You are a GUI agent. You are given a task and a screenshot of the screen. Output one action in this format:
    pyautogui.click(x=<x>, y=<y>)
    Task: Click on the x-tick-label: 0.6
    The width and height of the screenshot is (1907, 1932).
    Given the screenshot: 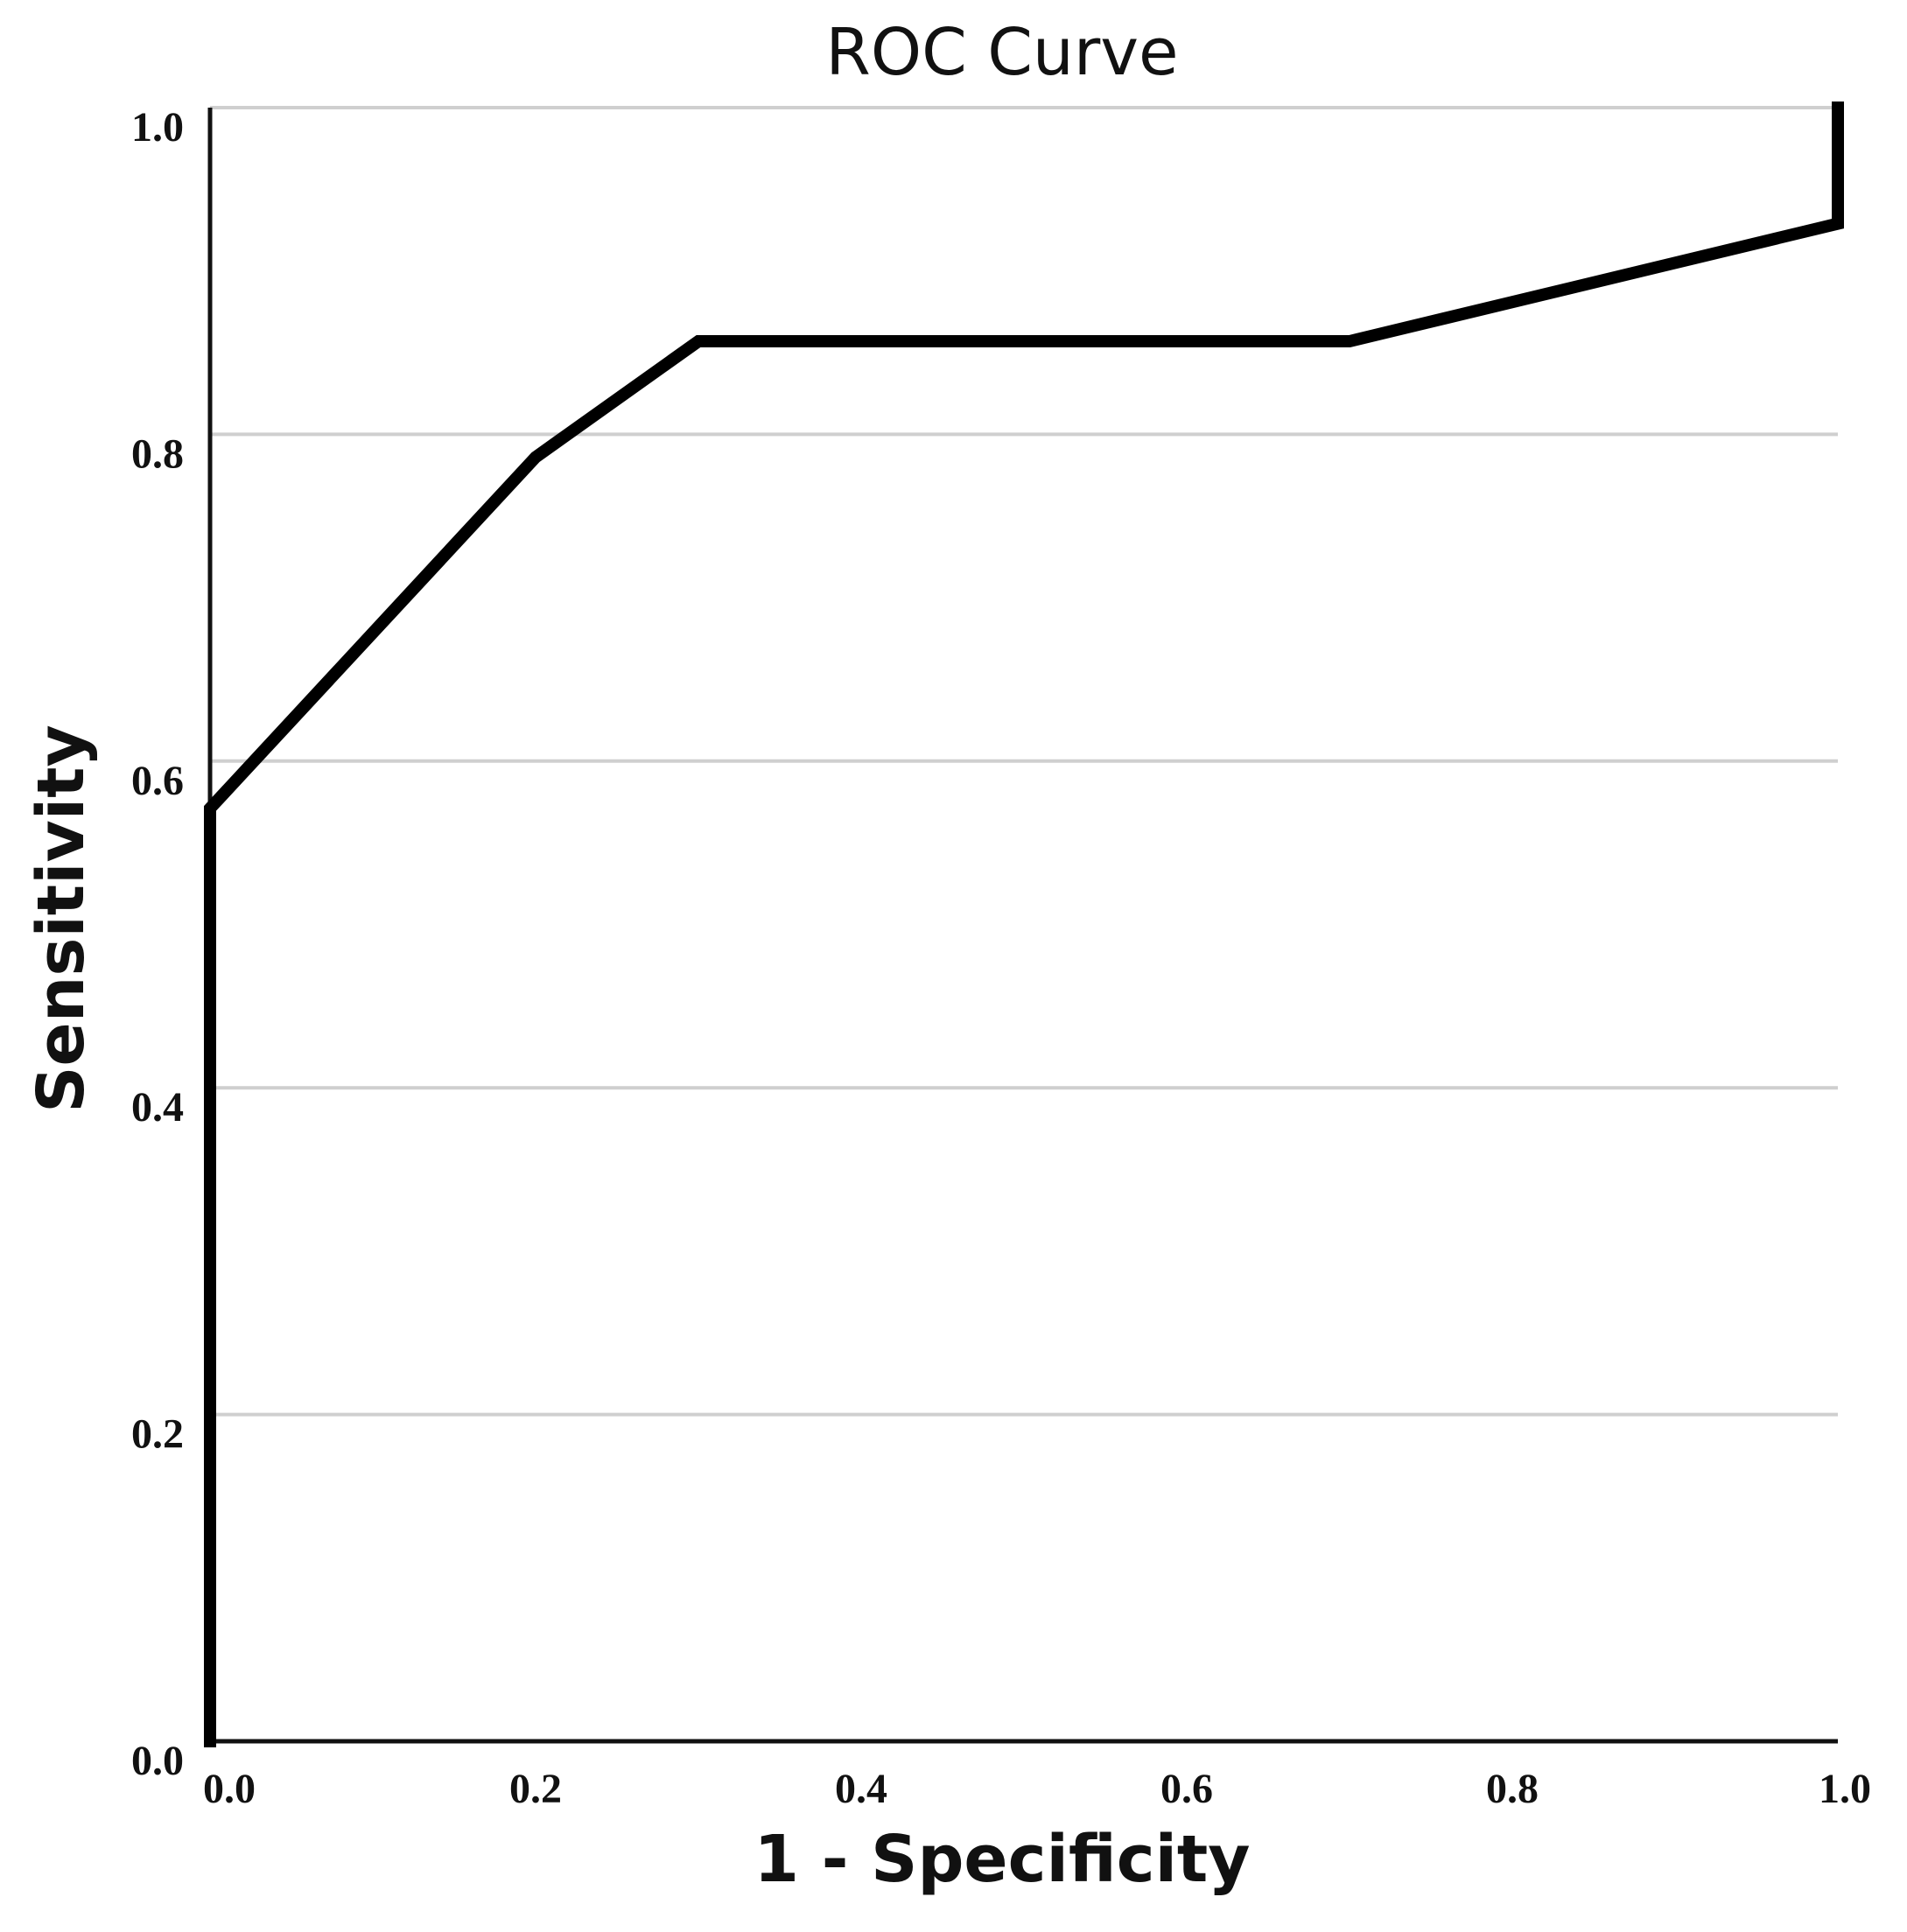 What is the action you would take?
    pyautogui.click(x=1186, y=1789)
    